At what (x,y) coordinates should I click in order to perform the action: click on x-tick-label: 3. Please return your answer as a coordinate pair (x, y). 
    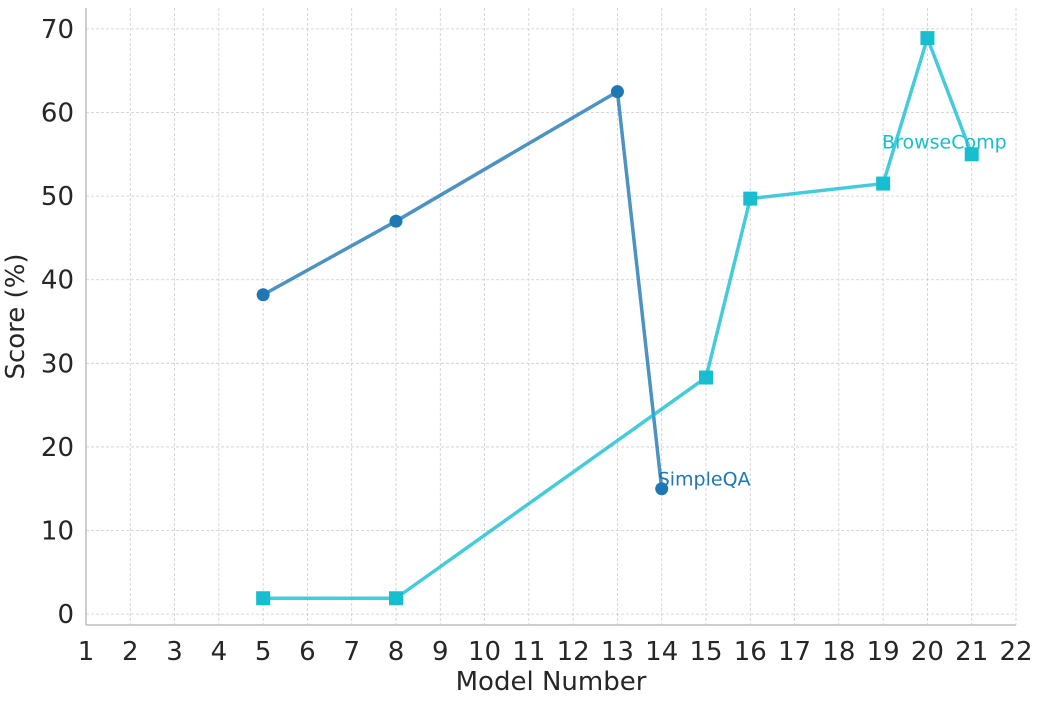
    Looking at the image, I should click on (174, 652).